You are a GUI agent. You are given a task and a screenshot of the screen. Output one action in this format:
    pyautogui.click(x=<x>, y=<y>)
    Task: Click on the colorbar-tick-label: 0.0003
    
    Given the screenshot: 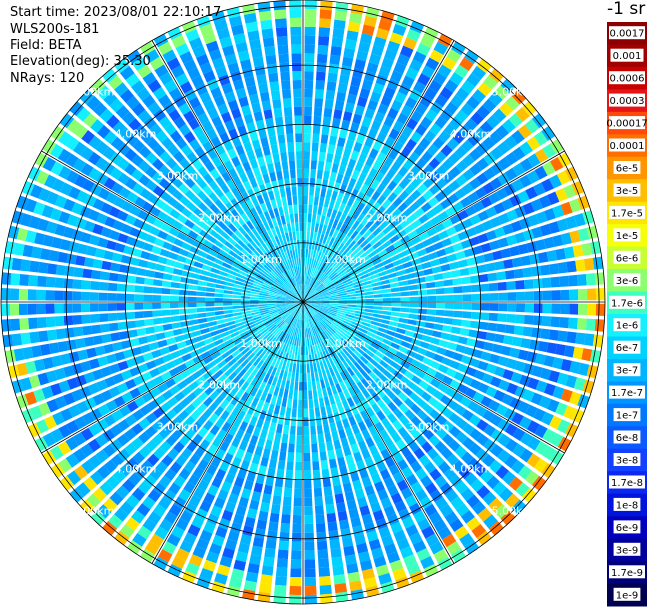 What is the action you would take?
    pyautogui.click(x=627, y=101)
    